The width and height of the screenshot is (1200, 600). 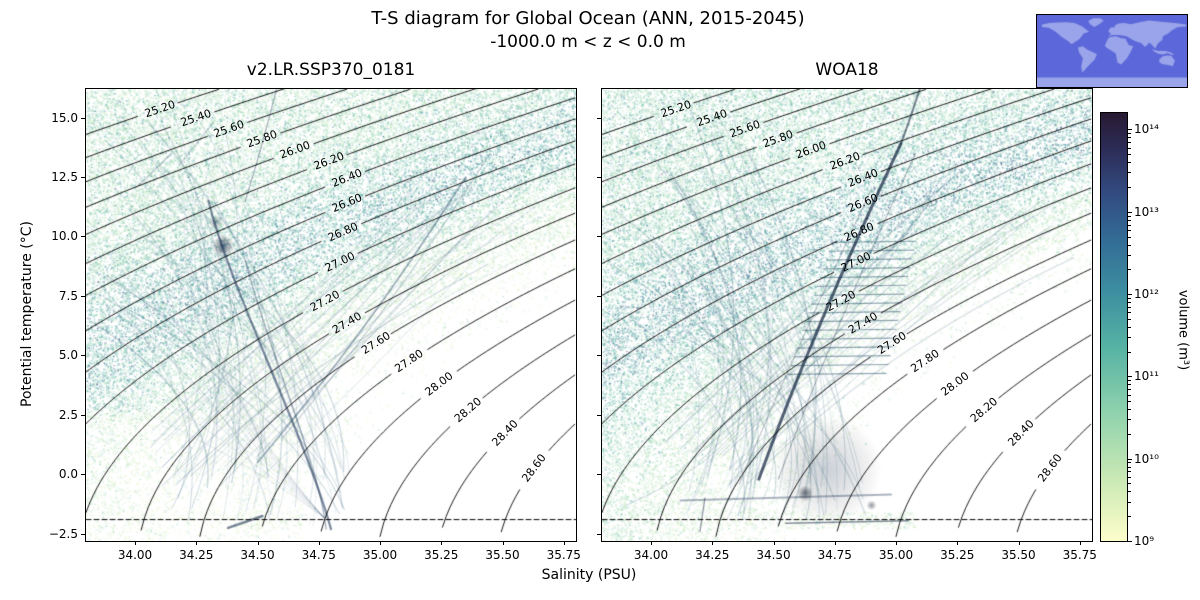 I want to click on colorbar-label: volume (m³), so click(x=1183, y=330).